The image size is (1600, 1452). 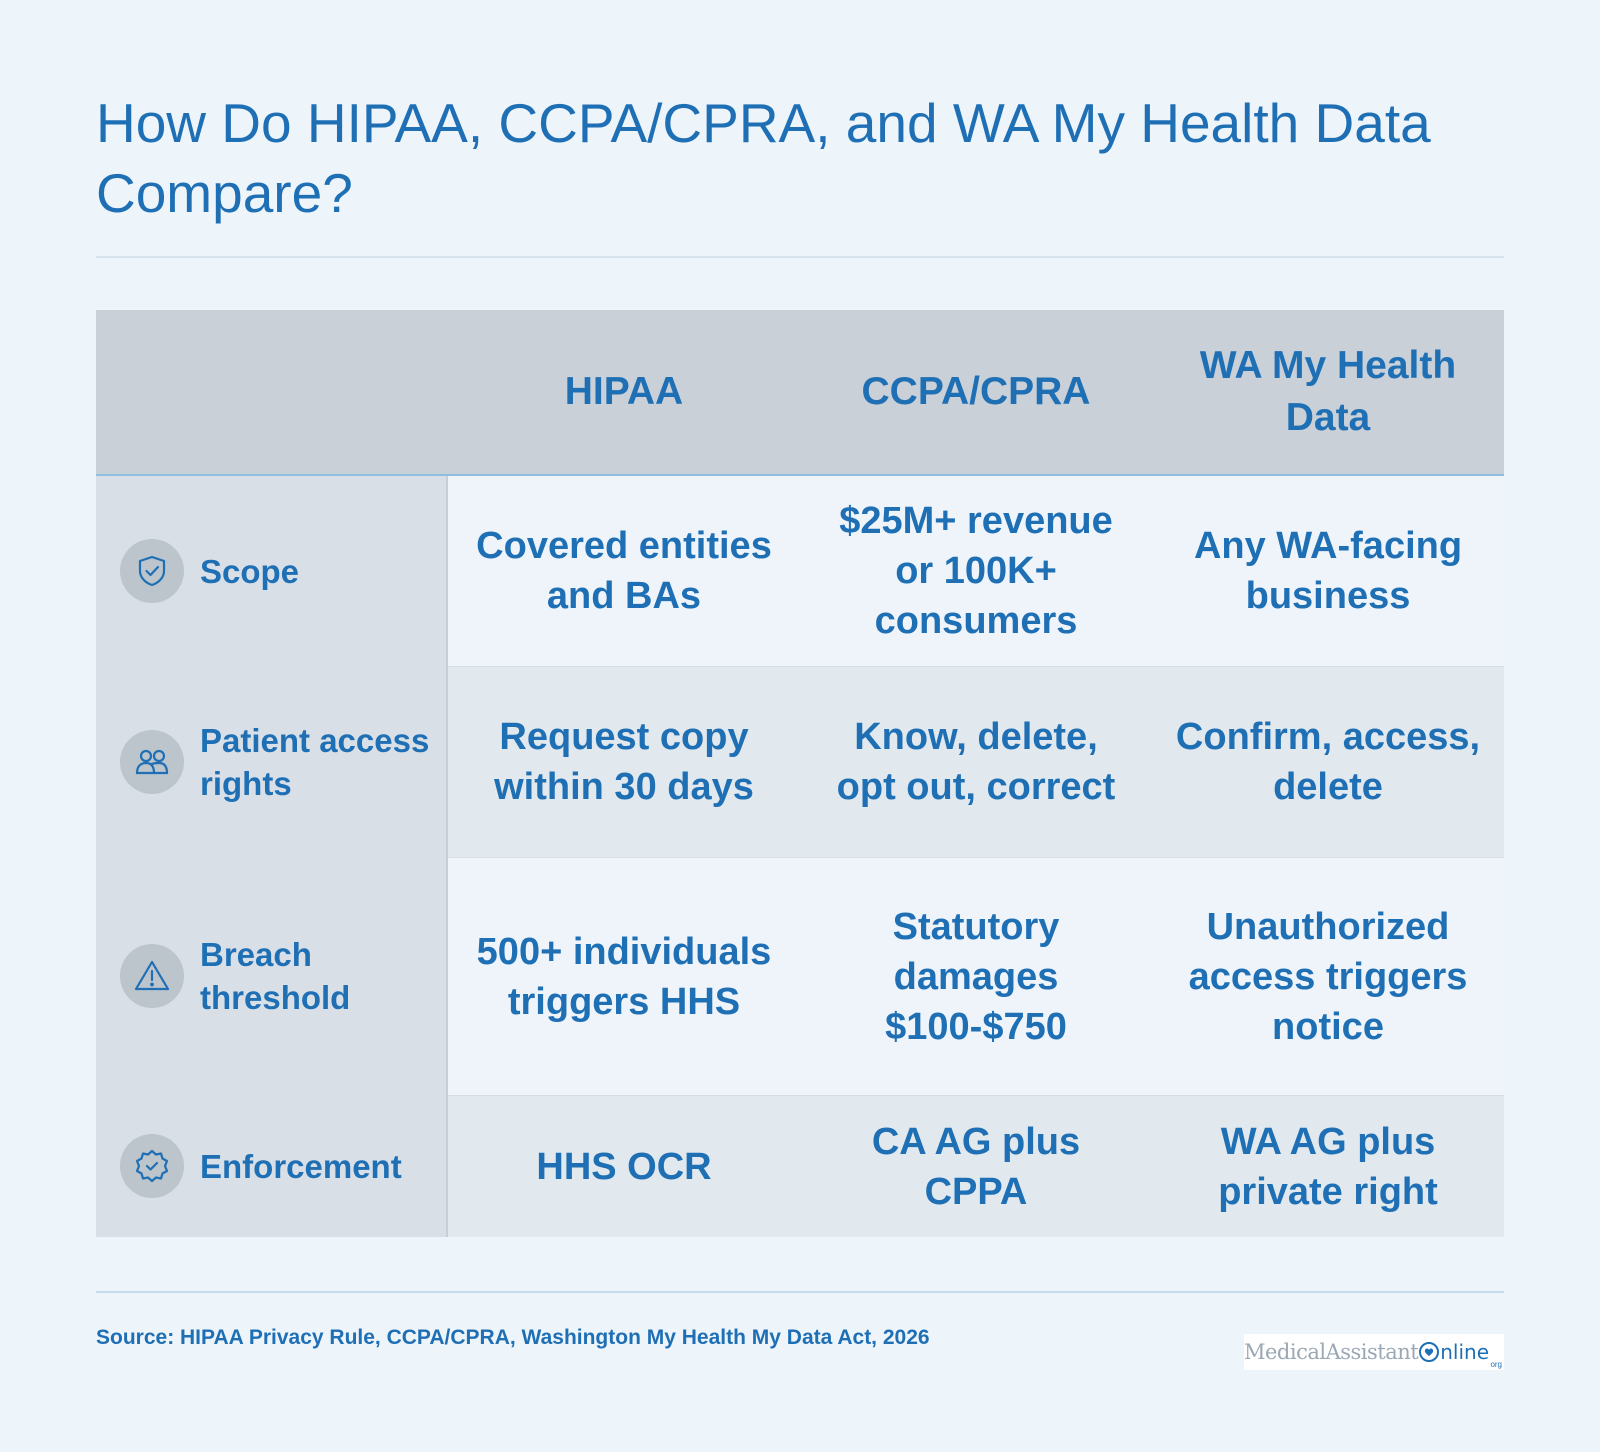 I want to click on row-label-access-rights: Patient access rights, so click(x=272, y=761).